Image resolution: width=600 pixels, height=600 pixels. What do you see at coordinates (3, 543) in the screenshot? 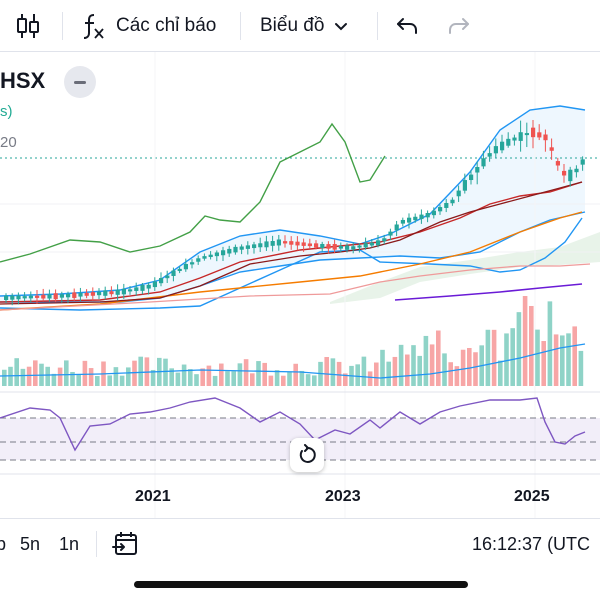
I see `range-button-partial: b` at bounding box center [3, 543].